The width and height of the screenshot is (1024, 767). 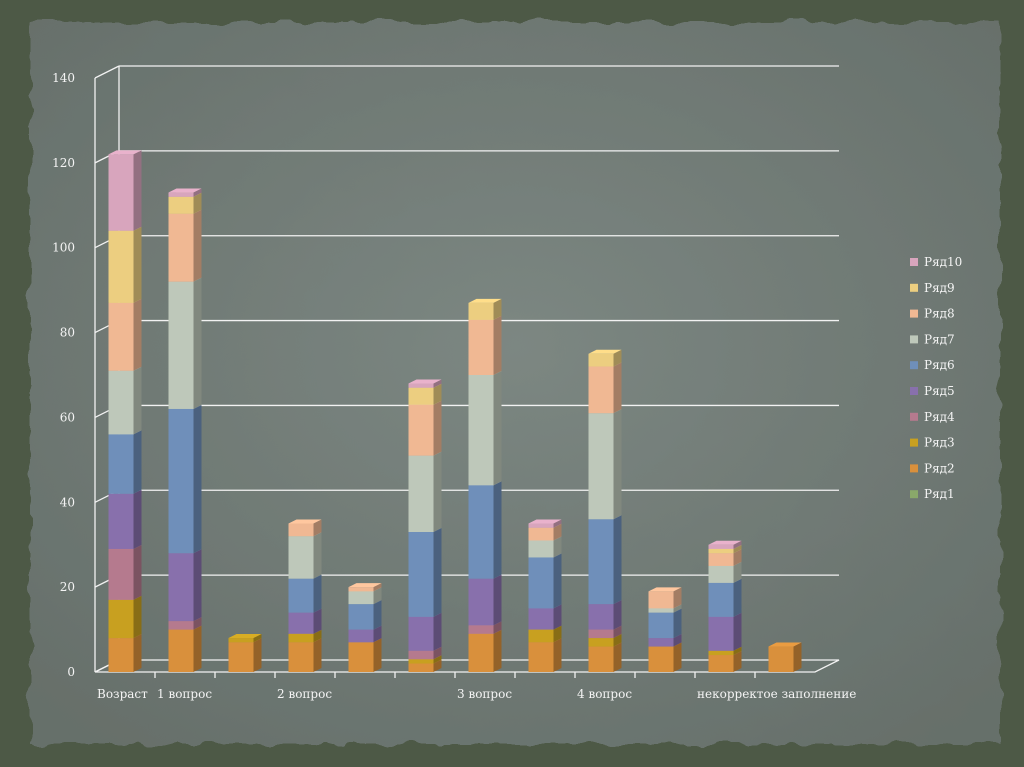 I want to click on y-tick-label: 20, so click(x=67, y=587).